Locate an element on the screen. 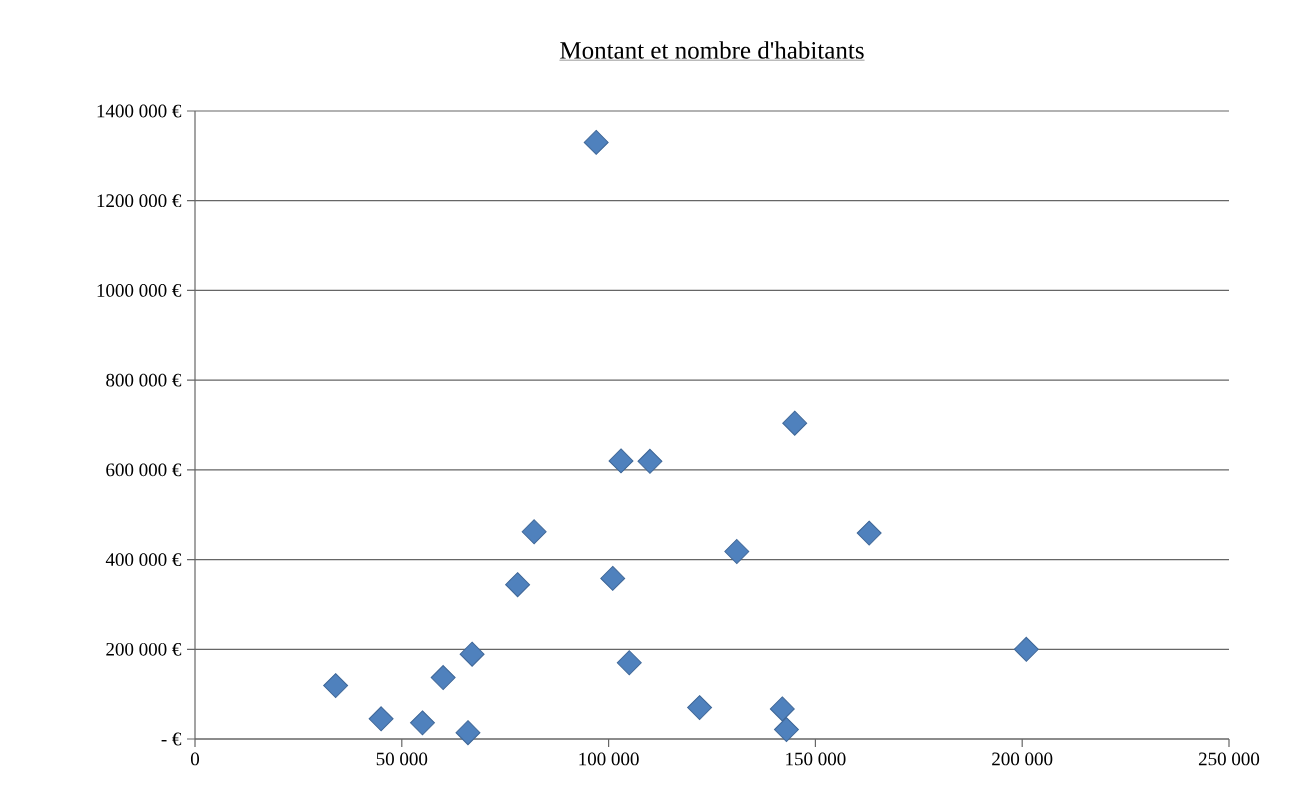  x-tick-label: 150 000 is located at coordinates (816, 759).